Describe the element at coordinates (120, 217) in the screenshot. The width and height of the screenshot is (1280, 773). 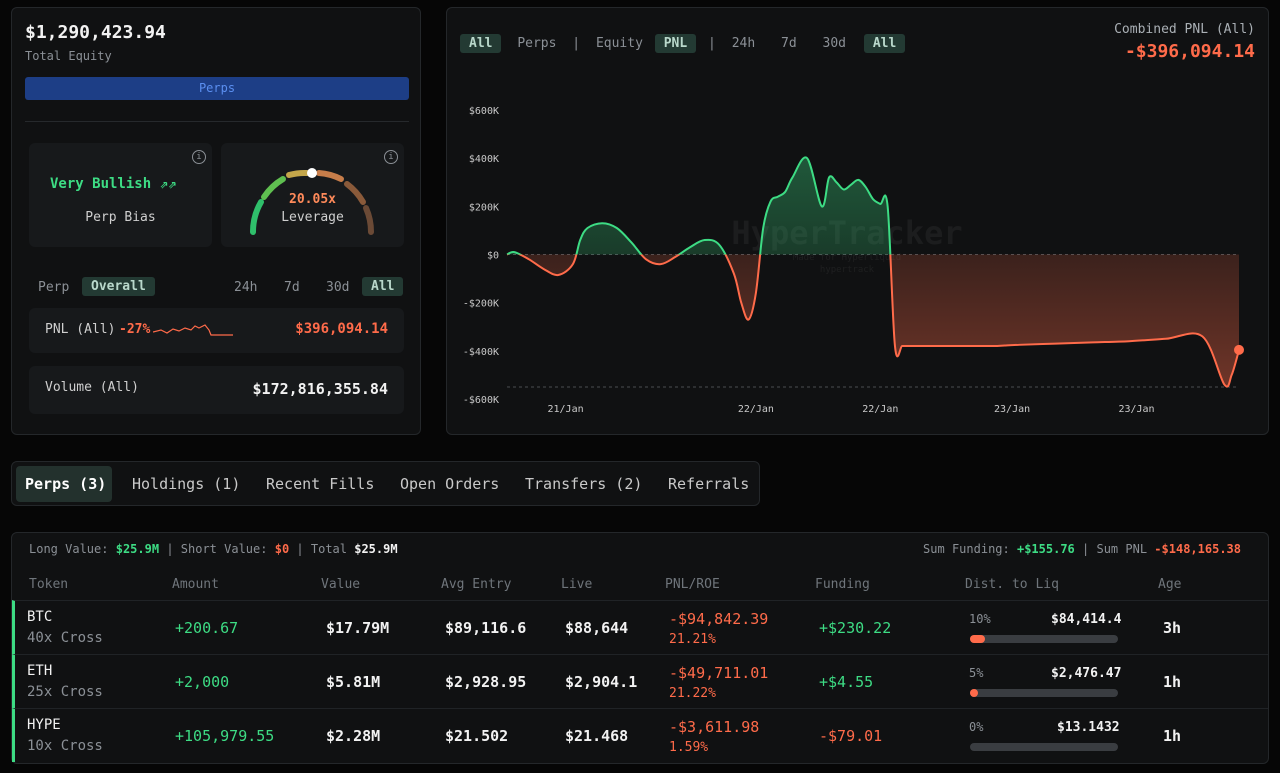
I see `perp-bias-label: Perp Bias` at that location.